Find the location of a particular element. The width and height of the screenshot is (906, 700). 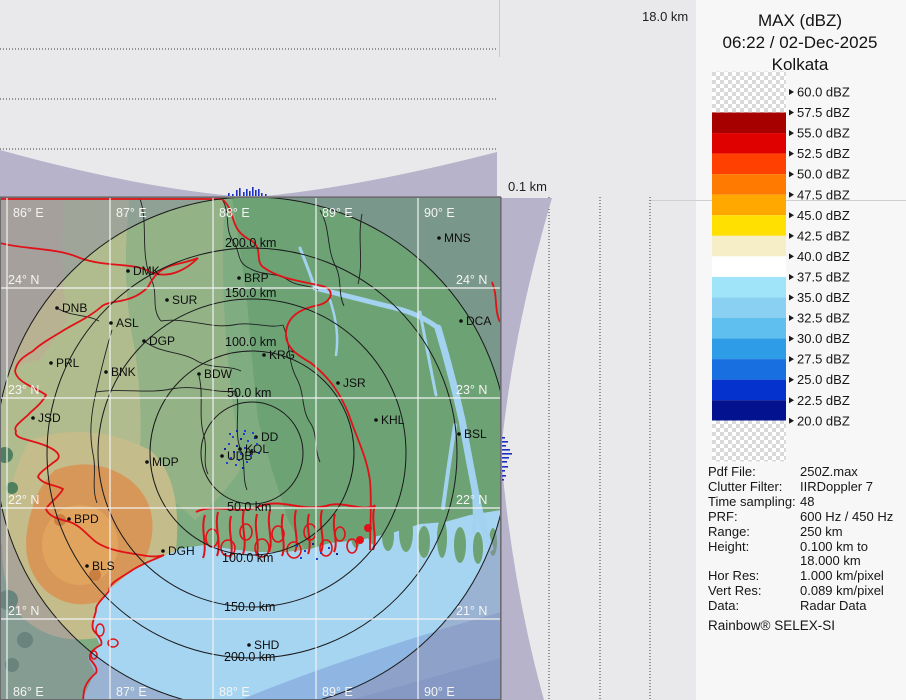

city-marker: PRL is located at coordinates (64, 363).